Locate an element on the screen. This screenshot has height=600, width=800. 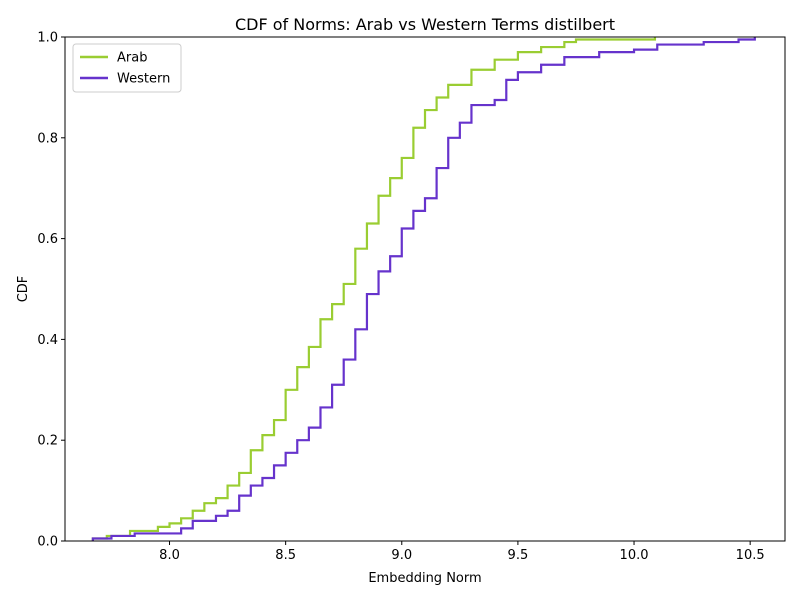
y-tick-label: 1.0 is located at coordinates (47, 38).